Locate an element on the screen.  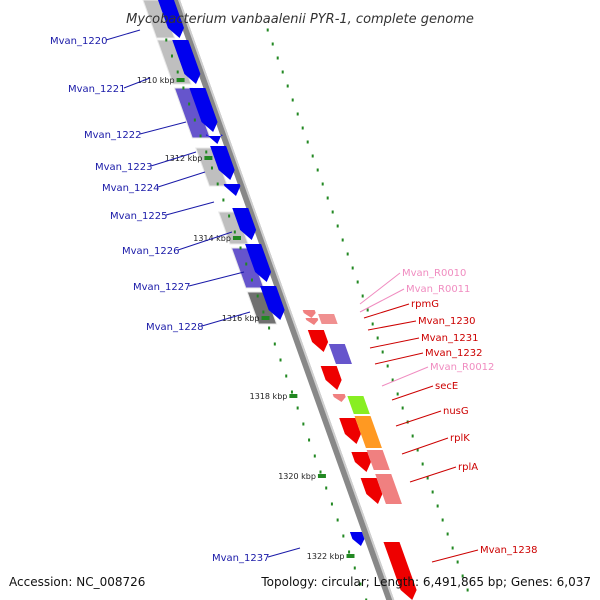
gene-label-mvan_r0012: Mvan_R0012 is located at coordinates (462, 367).